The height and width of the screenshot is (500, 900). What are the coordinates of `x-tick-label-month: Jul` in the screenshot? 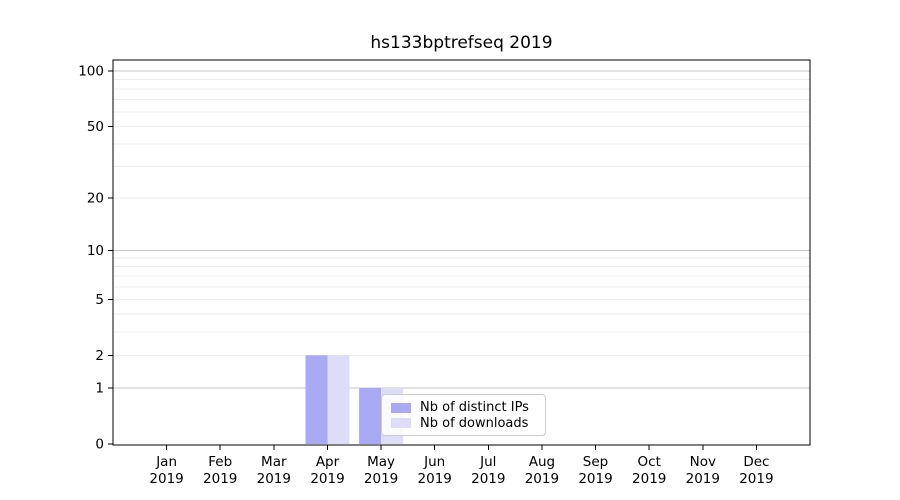 It's located at (487, 462).